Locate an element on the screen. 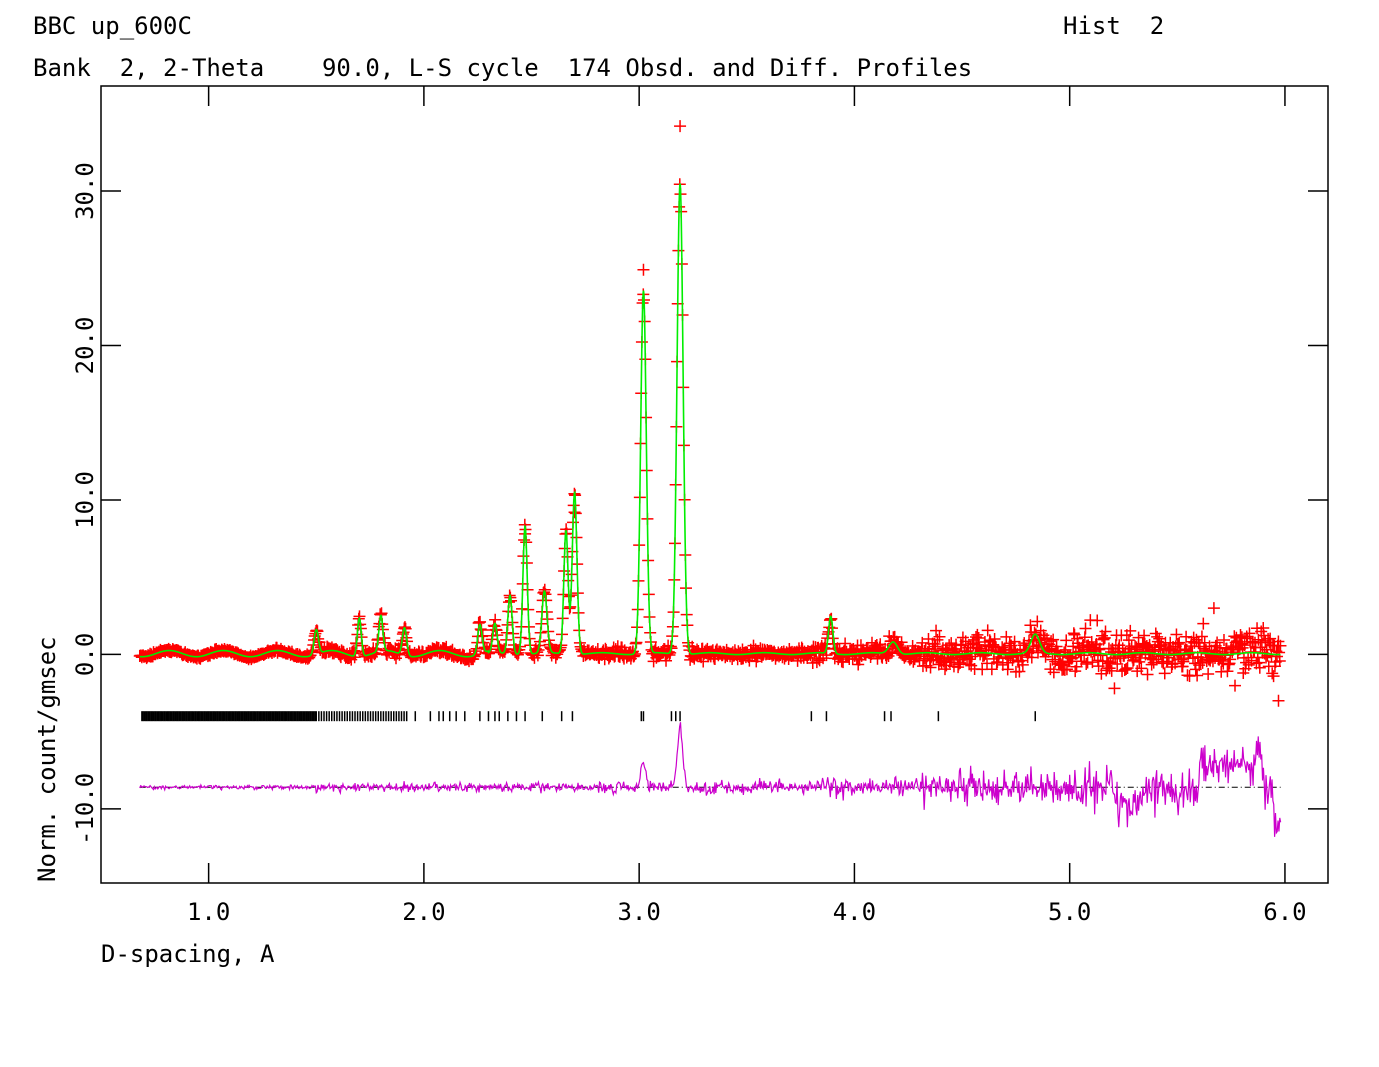 The width and height of the screenshot is (1379, 1067). x-tick-label: 2.0 is located at coordinates (423, 912).